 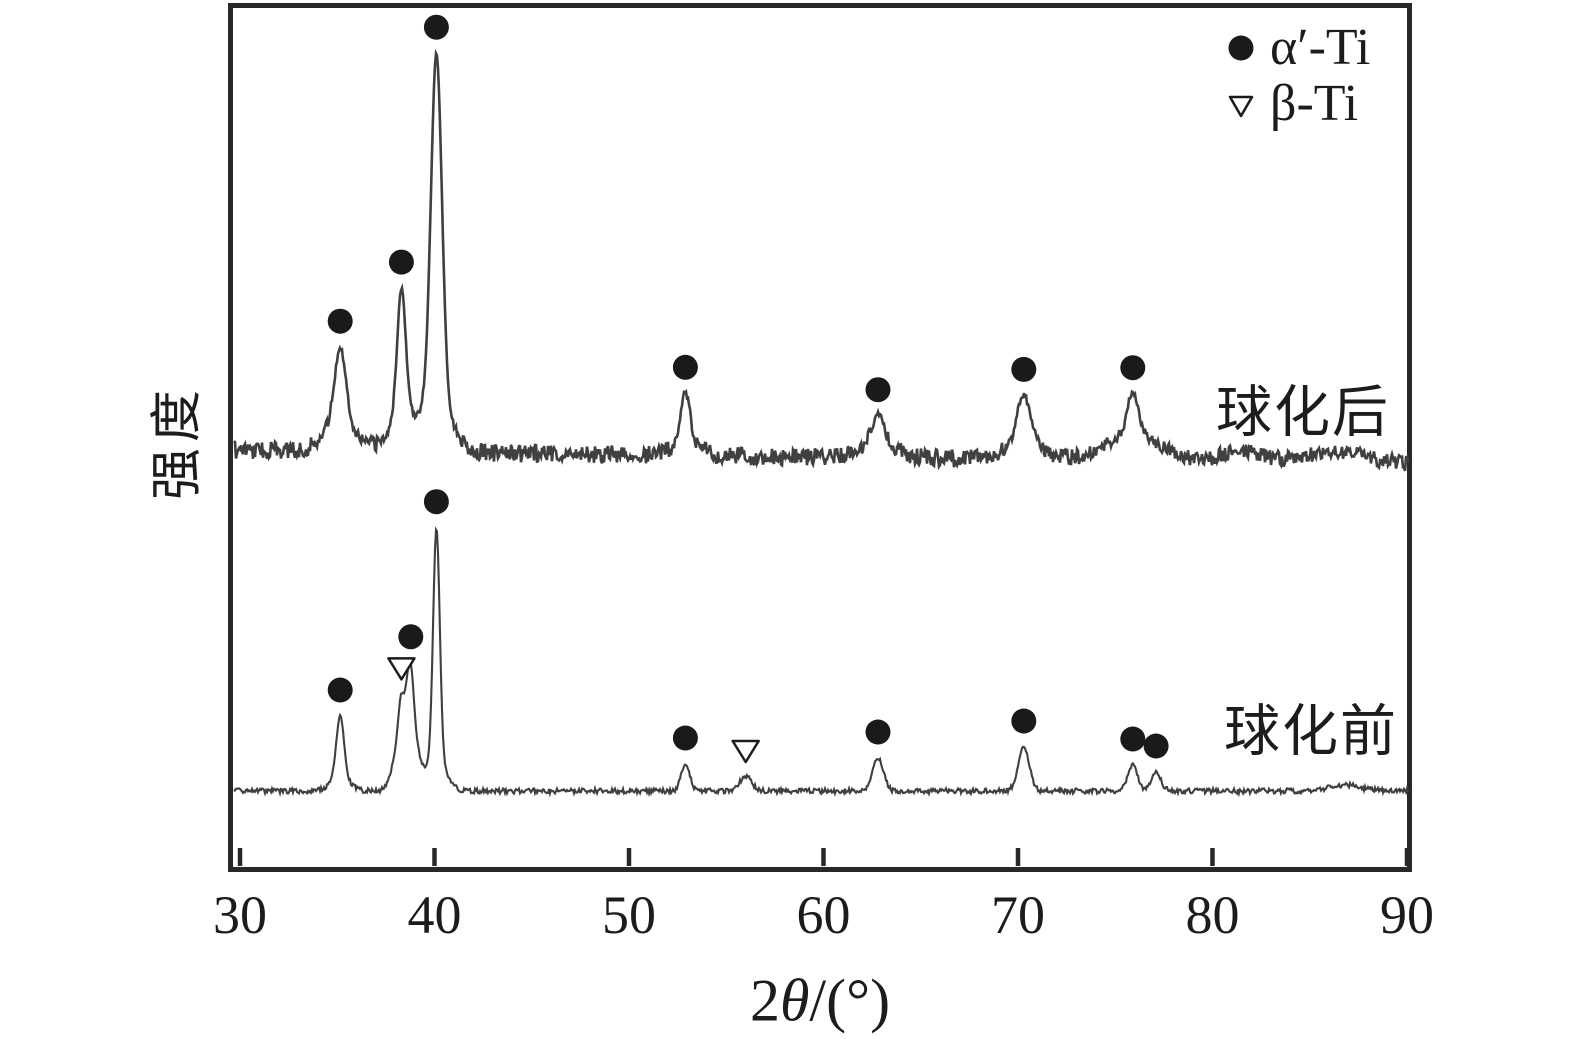 What do you see at coordinates (1241, 106) in the screenshot?
I see `open-triangle-down-icon` at bounding box center [1241, 106].